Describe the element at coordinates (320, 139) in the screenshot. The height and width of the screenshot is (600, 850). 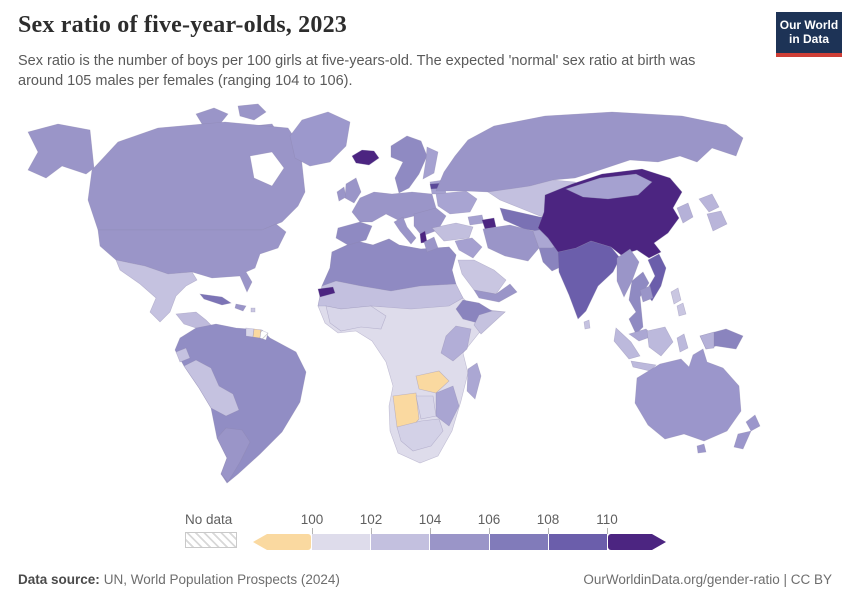
I see `region-greenland` at that location.